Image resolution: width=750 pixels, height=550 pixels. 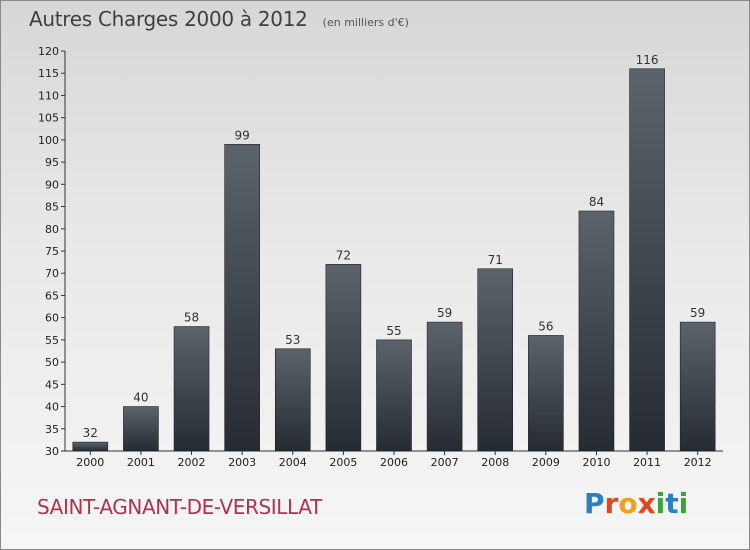 I want to click on bar-2006, so click(x=394, y=395).